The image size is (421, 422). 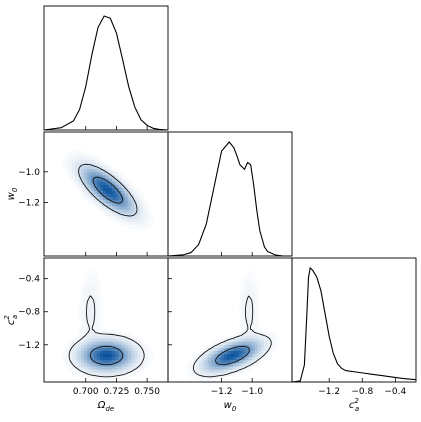 I want to click on panel-frame-w0-ca2, so click(x=230, y=320).